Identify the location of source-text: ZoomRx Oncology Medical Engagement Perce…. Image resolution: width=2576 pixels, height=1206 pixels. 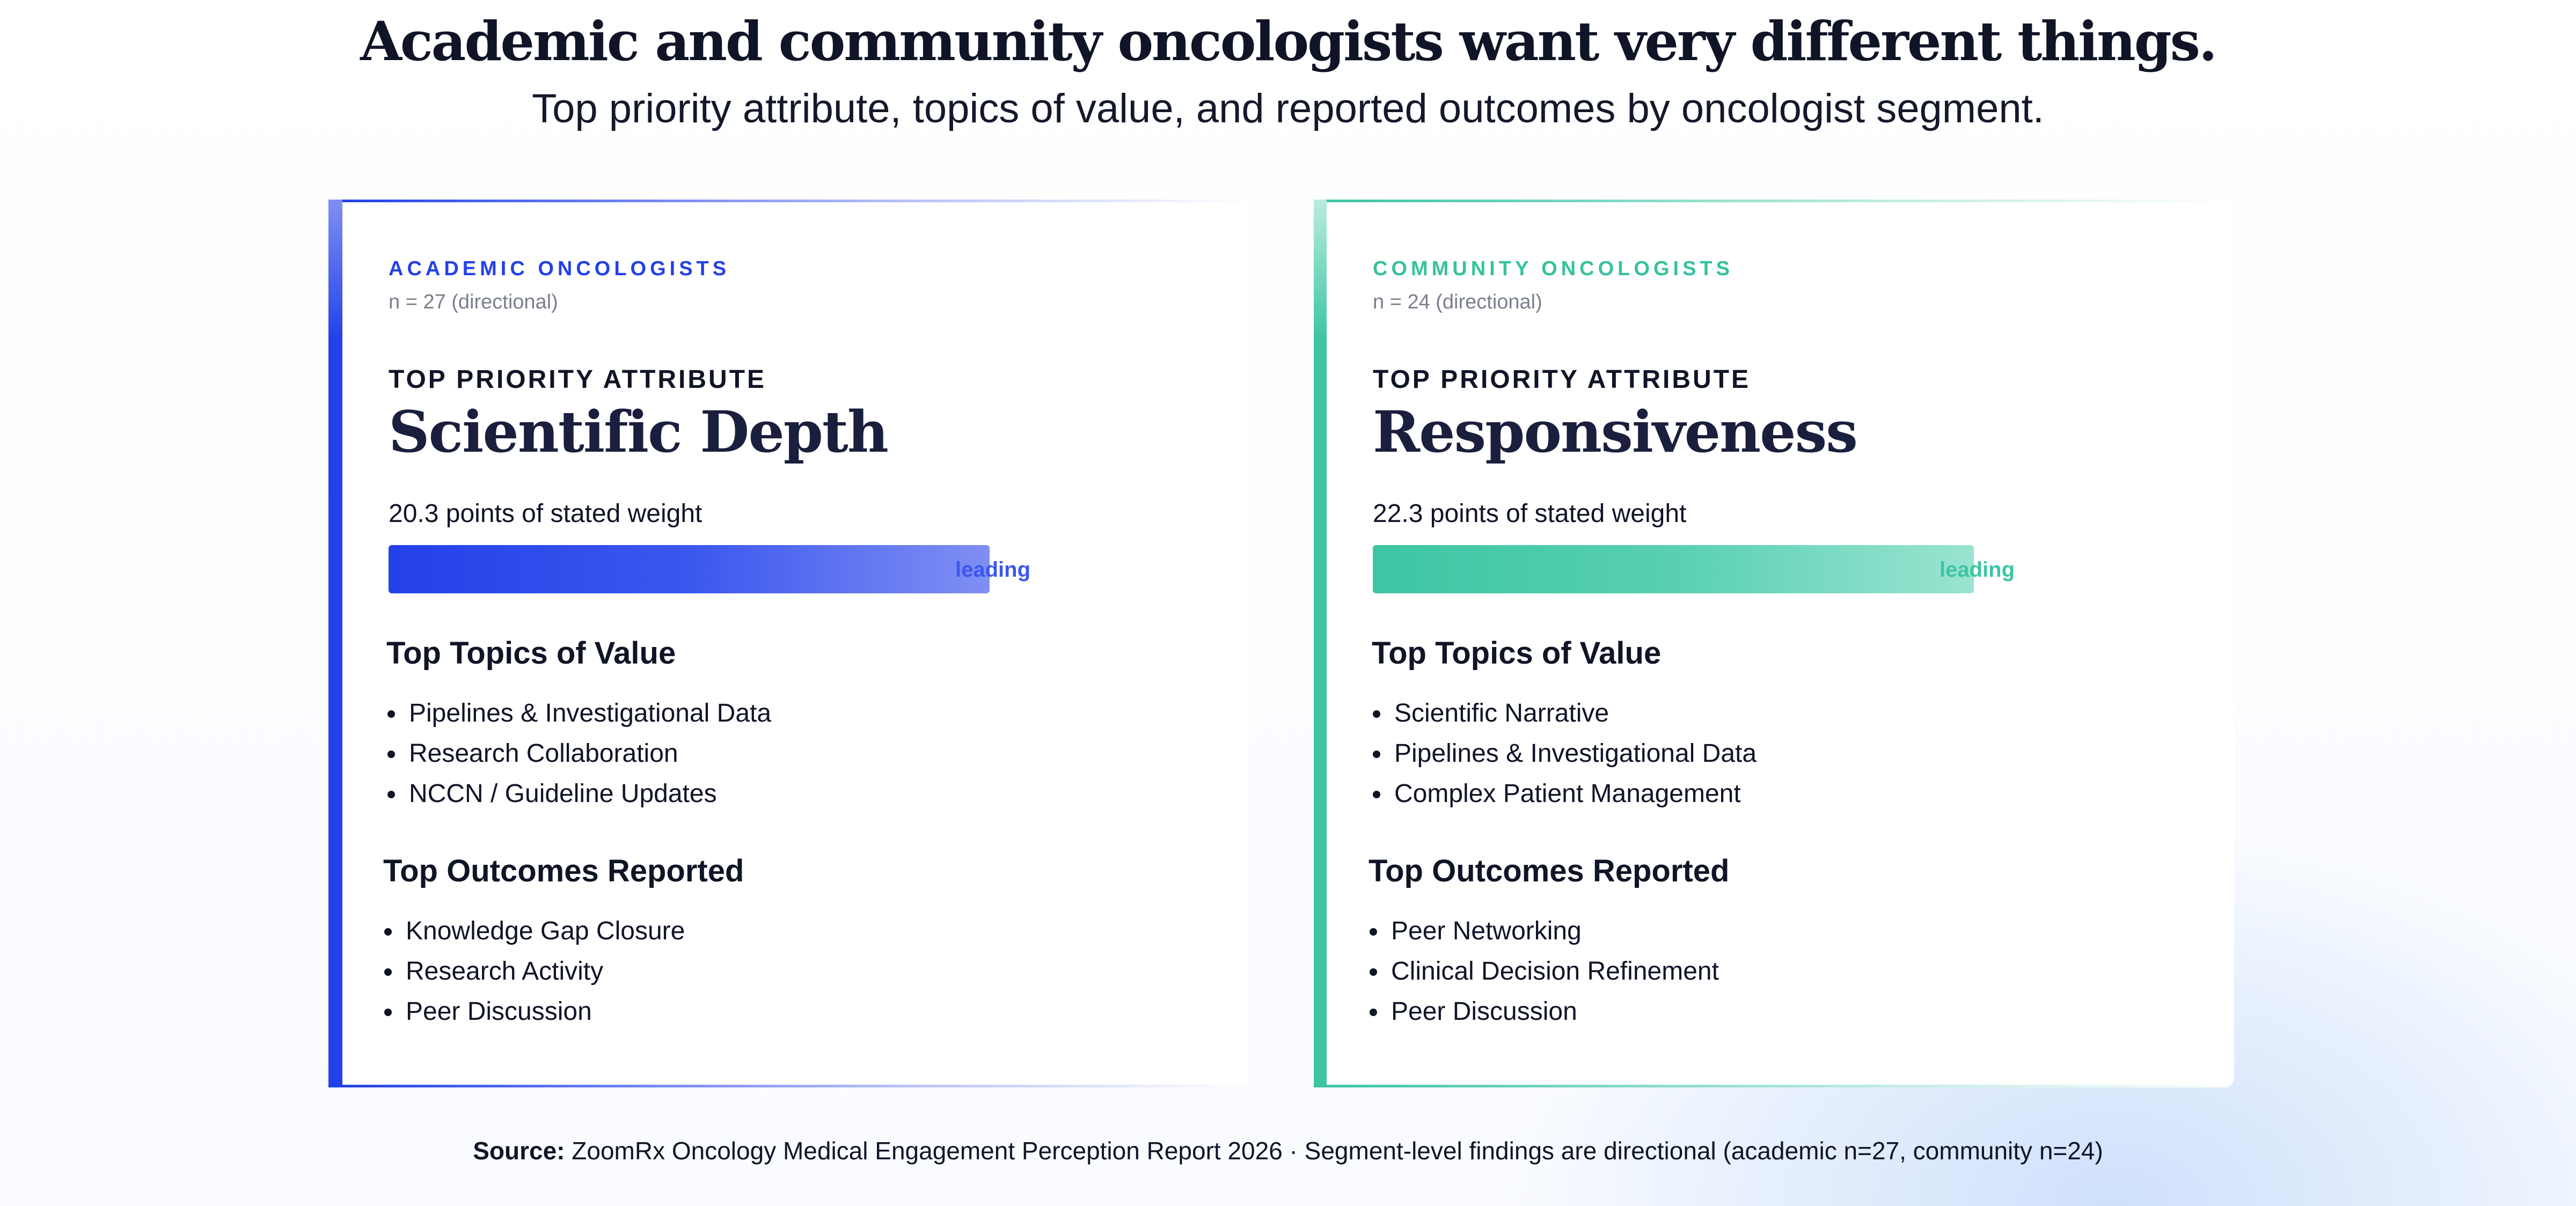
(1337, 1151).